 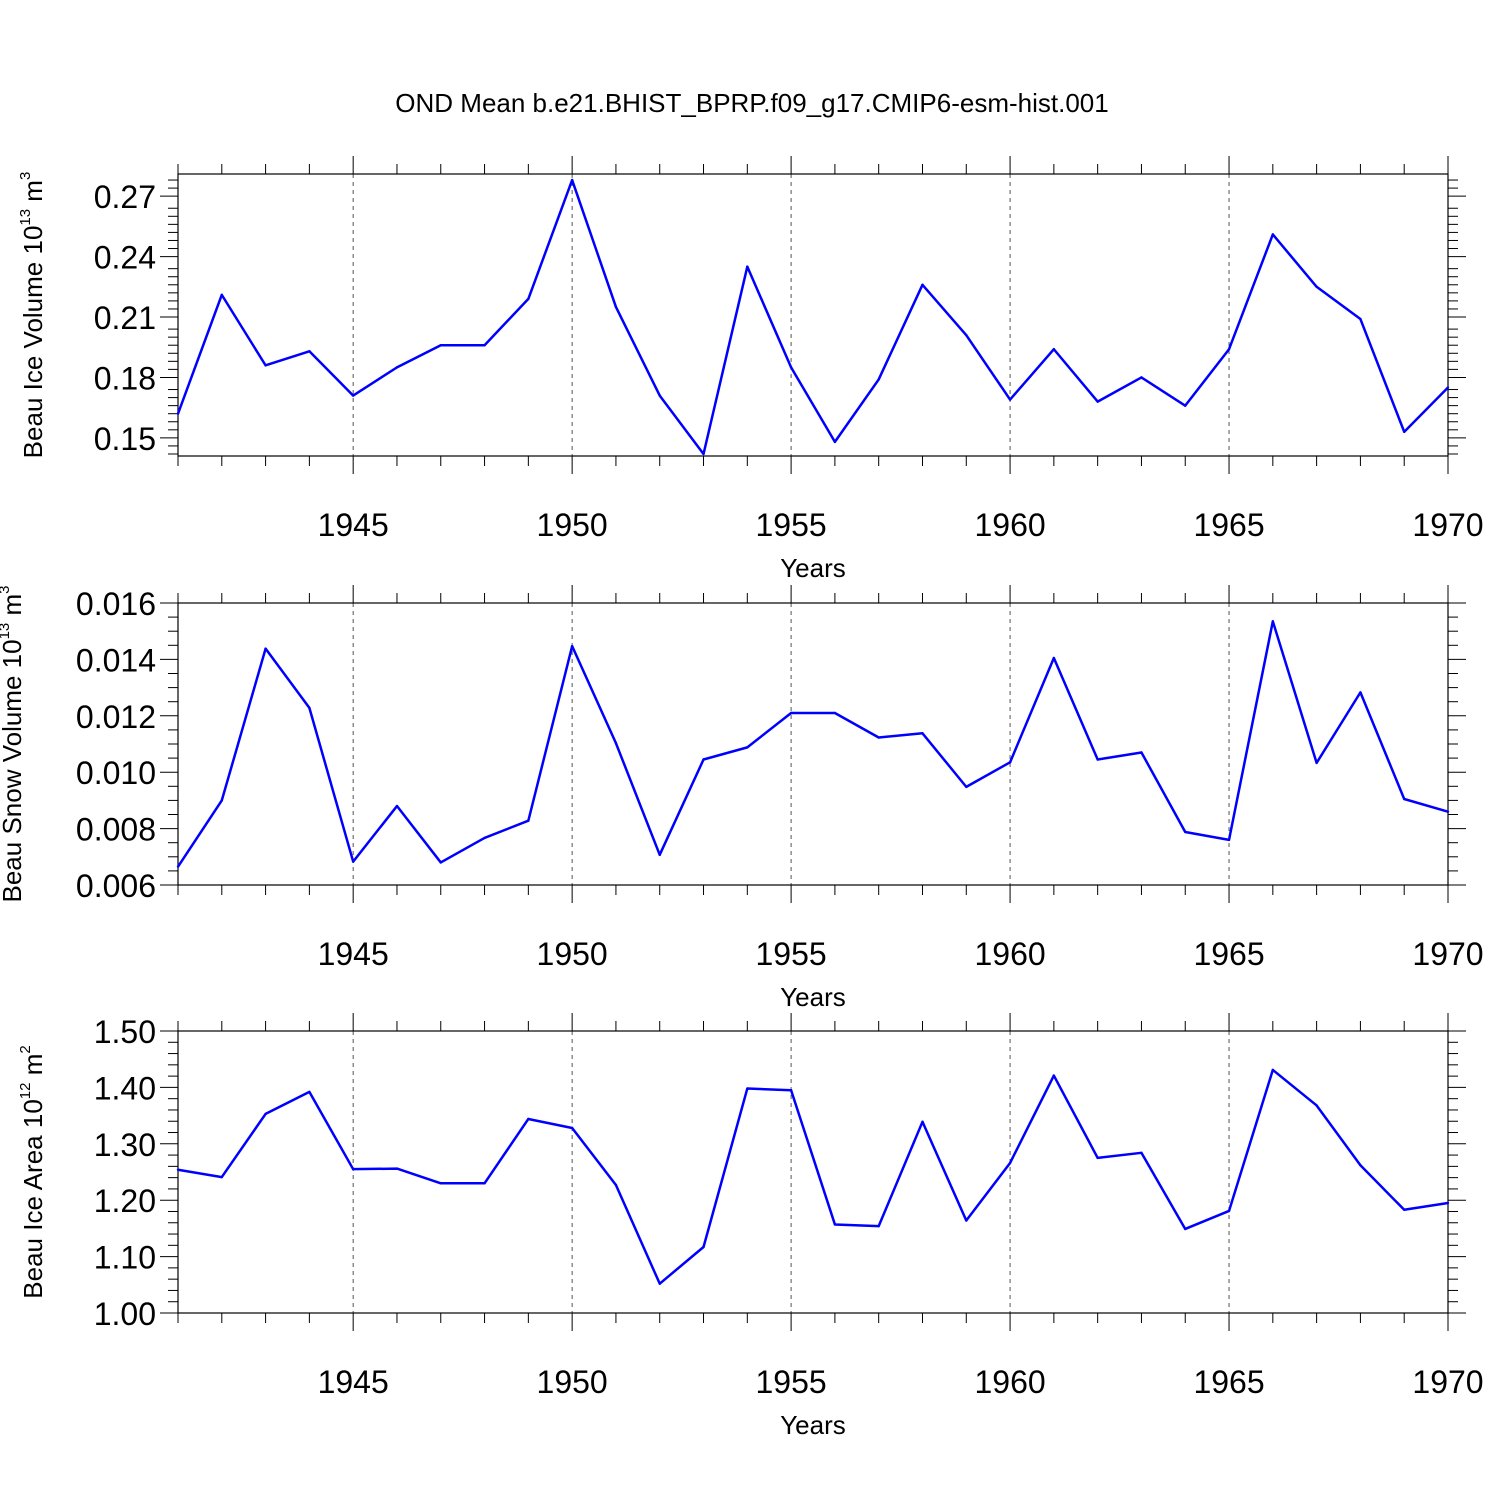 I want to click on y-tick-label: 0.016, so click(x=116, y=604).